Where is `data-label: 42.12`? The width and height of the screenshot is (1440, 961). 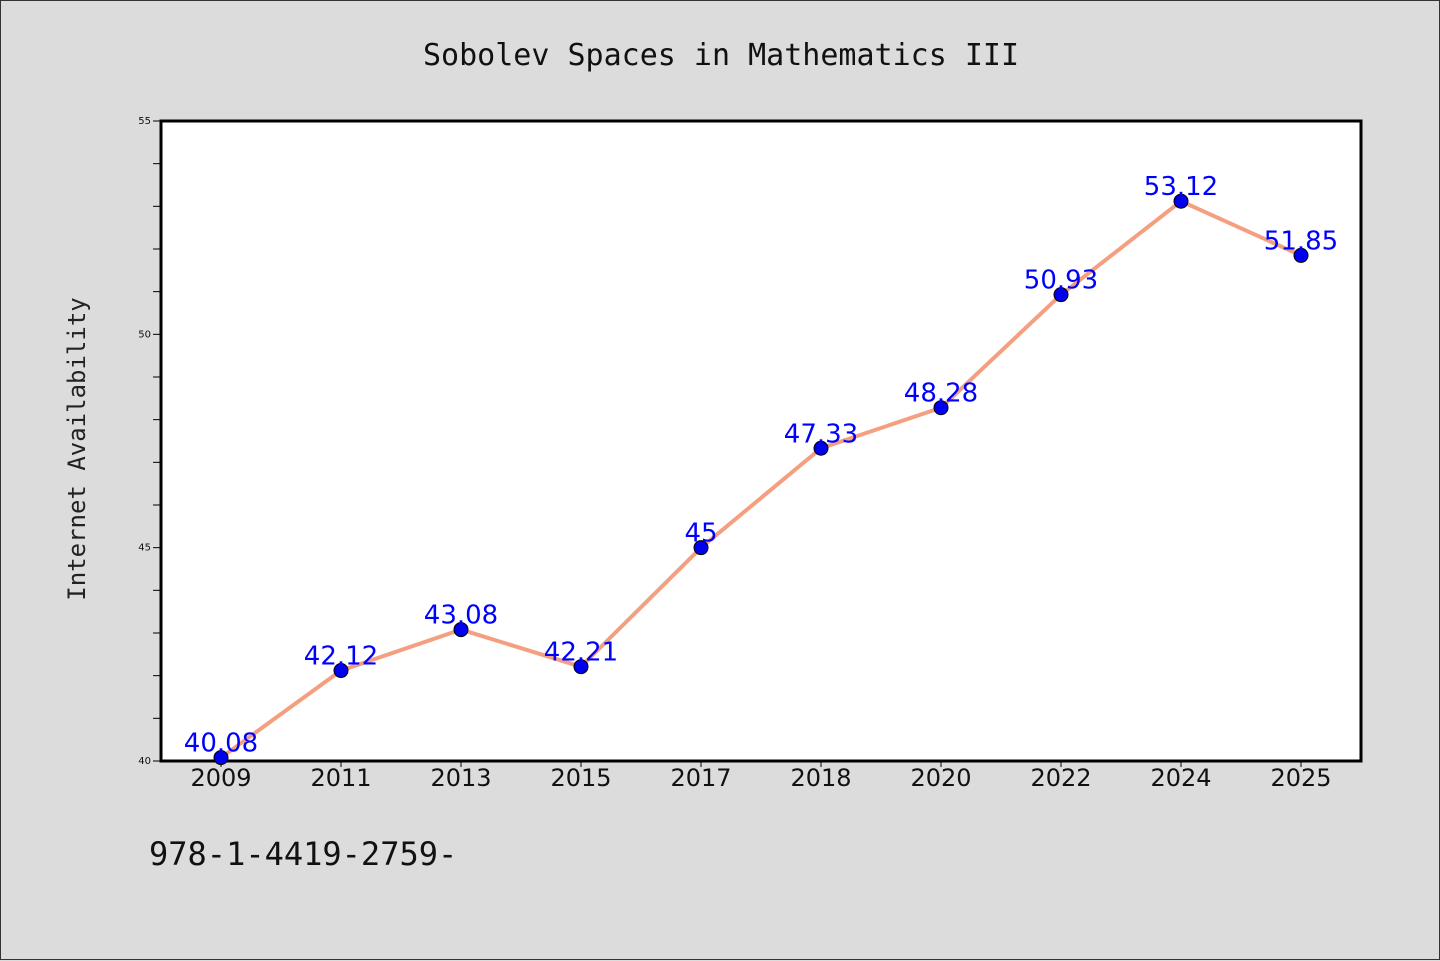 data-label: 42.12 is located at coordinates (341, 657).